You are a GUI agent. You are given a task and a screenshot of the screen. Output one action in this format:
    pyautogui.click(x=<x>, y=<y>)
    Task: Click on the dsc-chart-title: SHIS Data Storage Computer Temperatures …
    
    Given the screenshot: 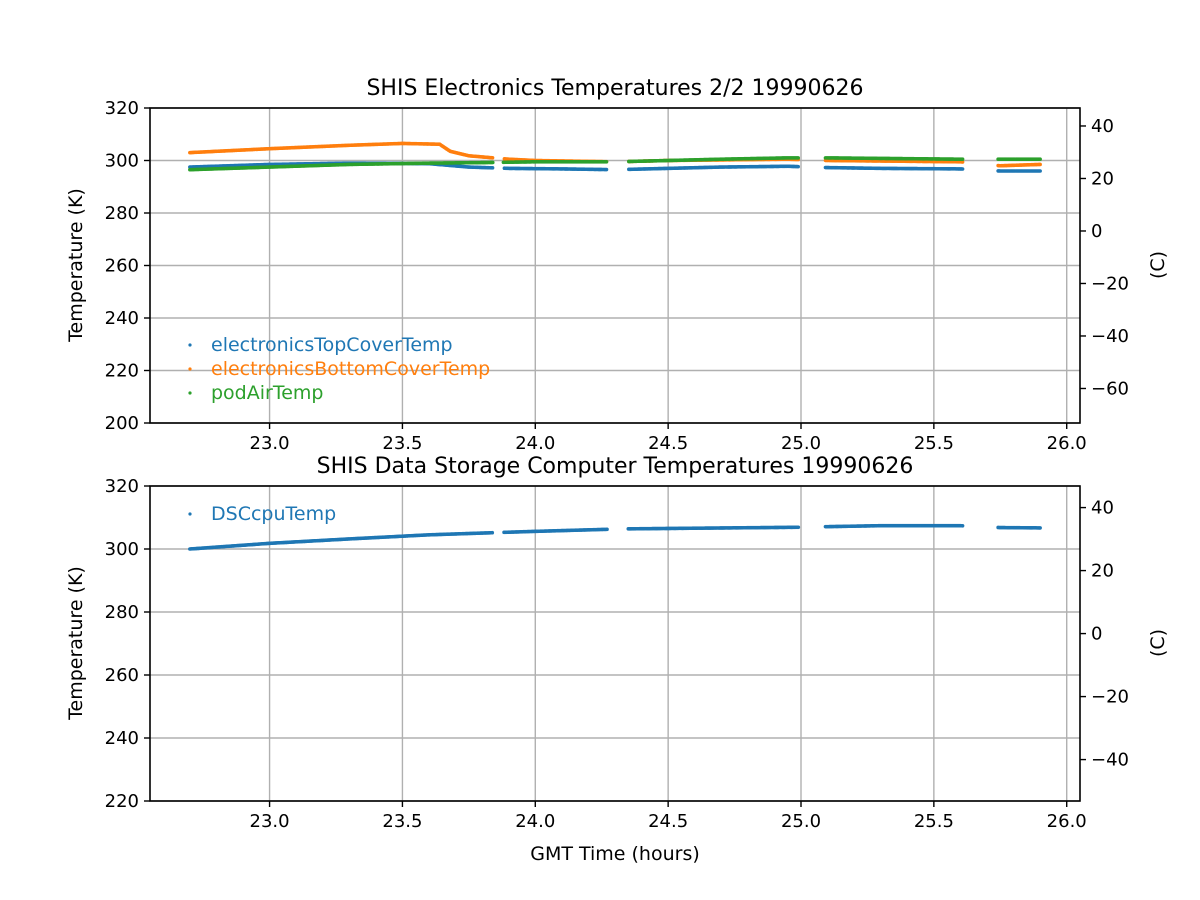 What is the action you would take?
    pyautogui.click(x=615, y=466)
    